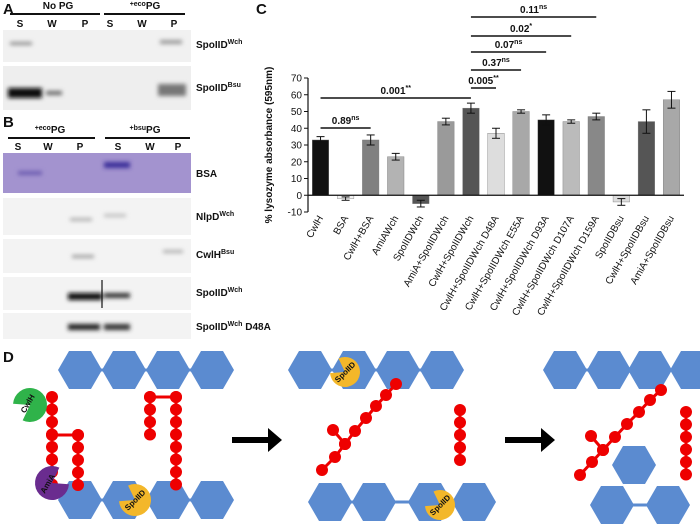  Describe the element at coordinates (208, 255) in the screenshot. I see `label-text: CwlH` at that location.